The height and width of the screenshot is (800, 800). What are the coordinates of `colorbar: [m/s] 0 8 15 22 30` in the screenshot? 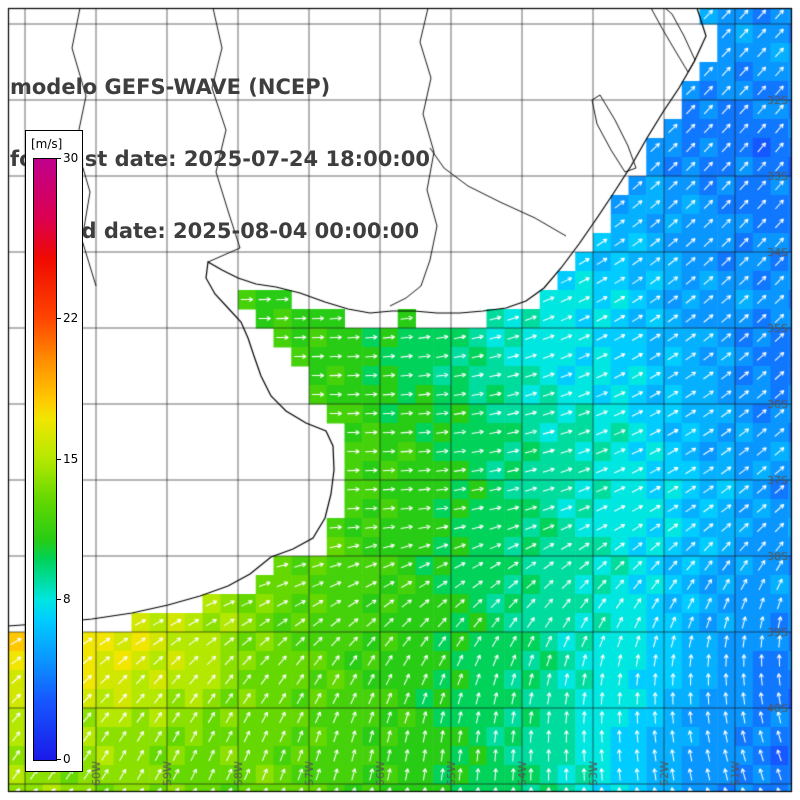 It's located at (54, 451).